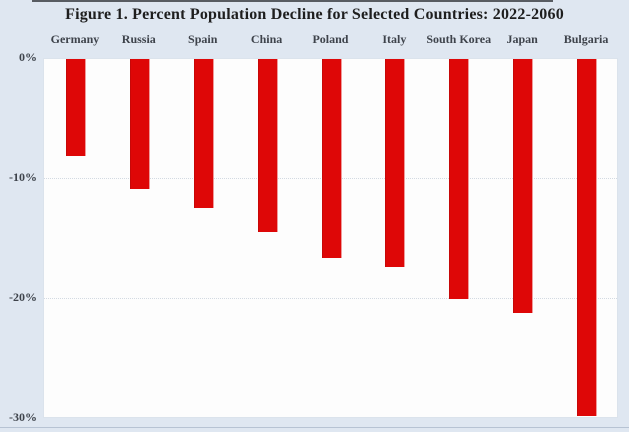 Image resolution: width=629 pixels, height=432 pixels. What do you see at coordinates (203, 39) in the screenshot?
I see `category-label-spain: Spain` at bounding box center [203, 39].